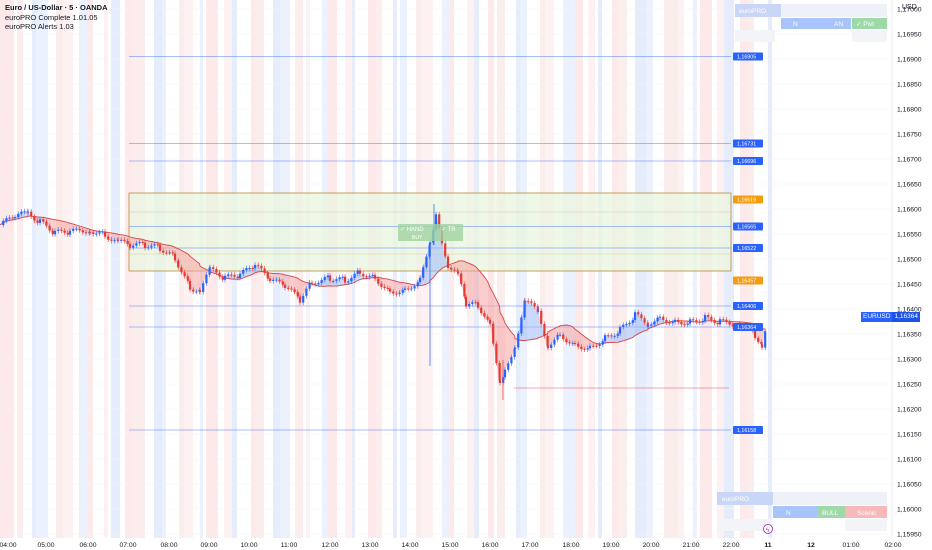  I want to click on currency-label: USD, so click(909, 7).